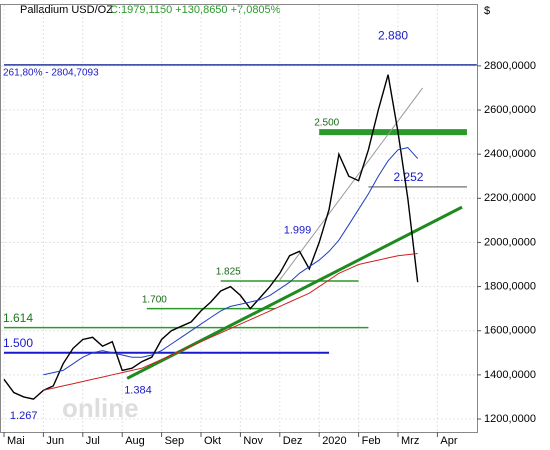 This screenshot has width=550, height=450. What do you see at coordinates (510, 286) in the screenshot?
I see `y-tick-label: 1800,0000` at bounding box center [510, 286].